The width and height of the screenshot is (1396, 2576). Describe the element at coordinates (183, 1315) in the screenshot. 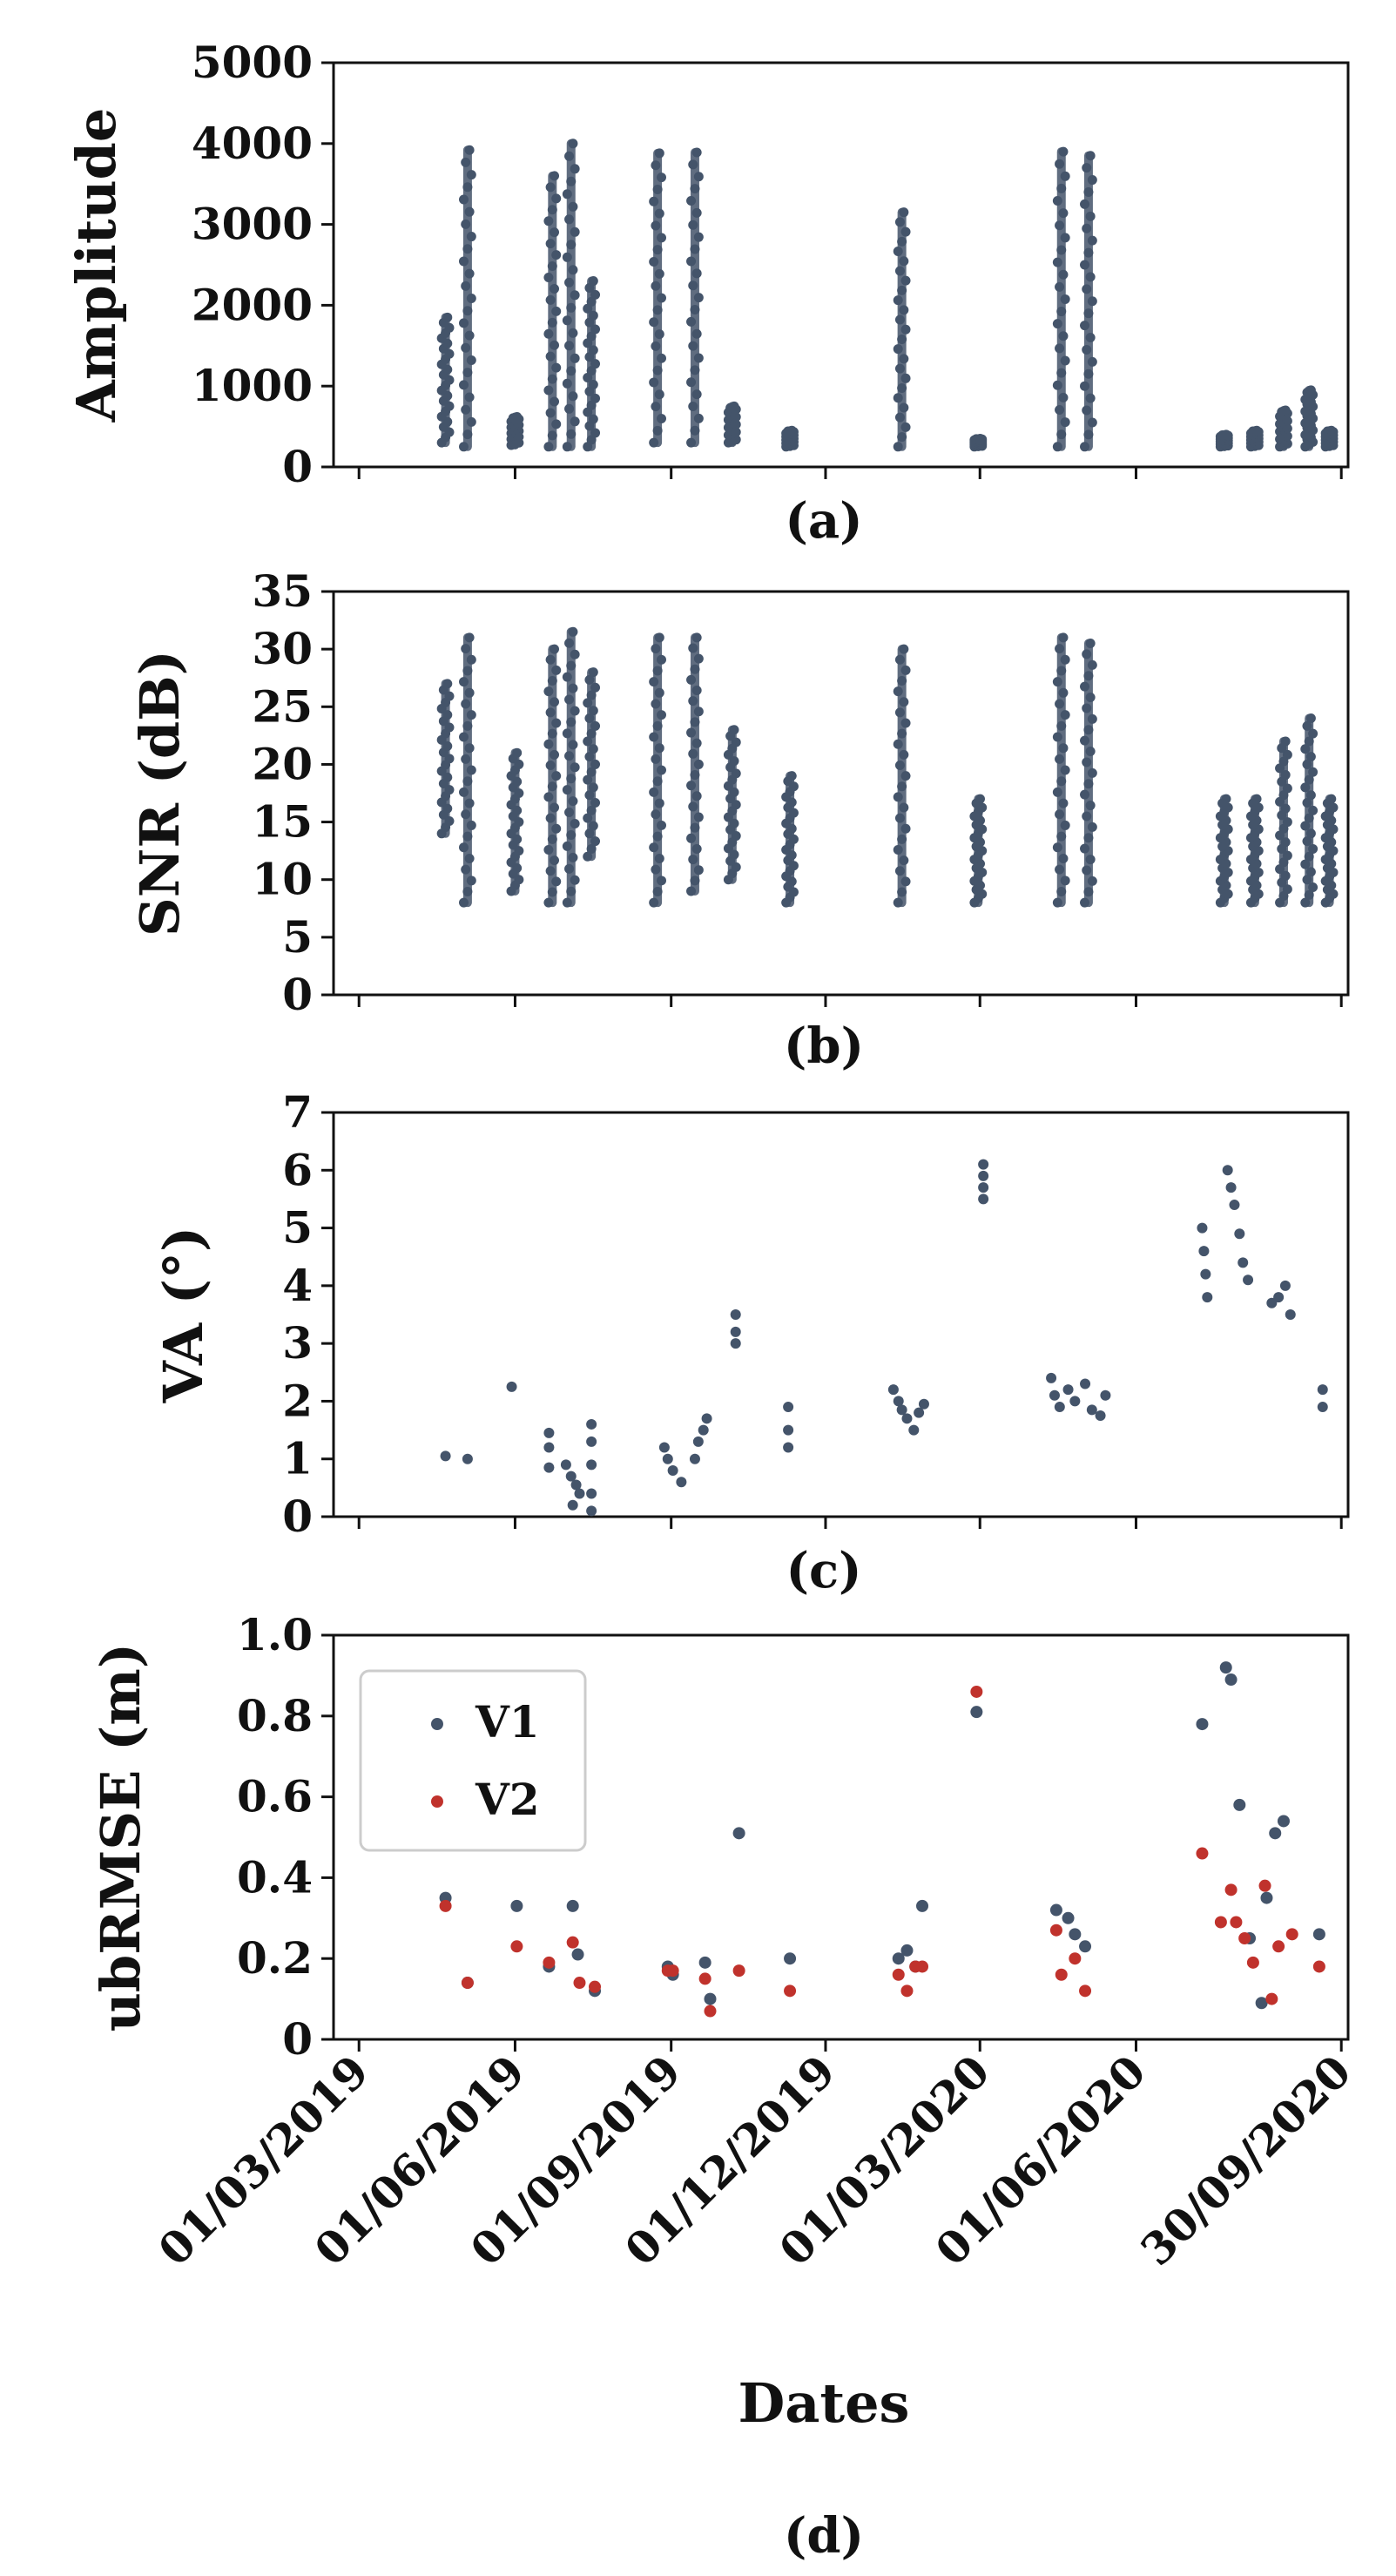

I see `y-axis-label: VA (°)` at that location.